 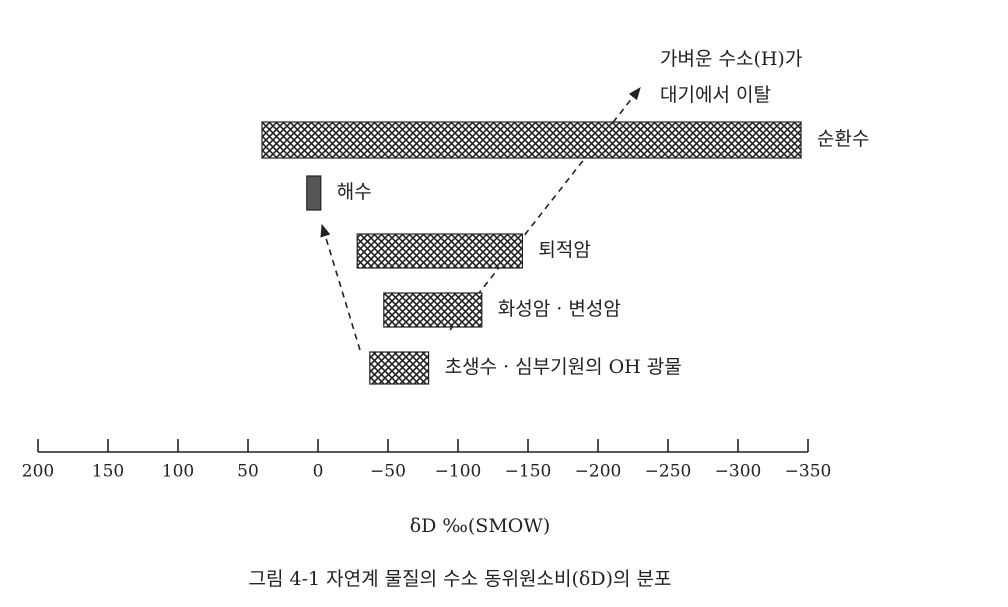 I want to click on chart-title: 그림 4-1 자연계 물질의 수소 동위원소비(δD)의 분포, so click(x=460, y=579).